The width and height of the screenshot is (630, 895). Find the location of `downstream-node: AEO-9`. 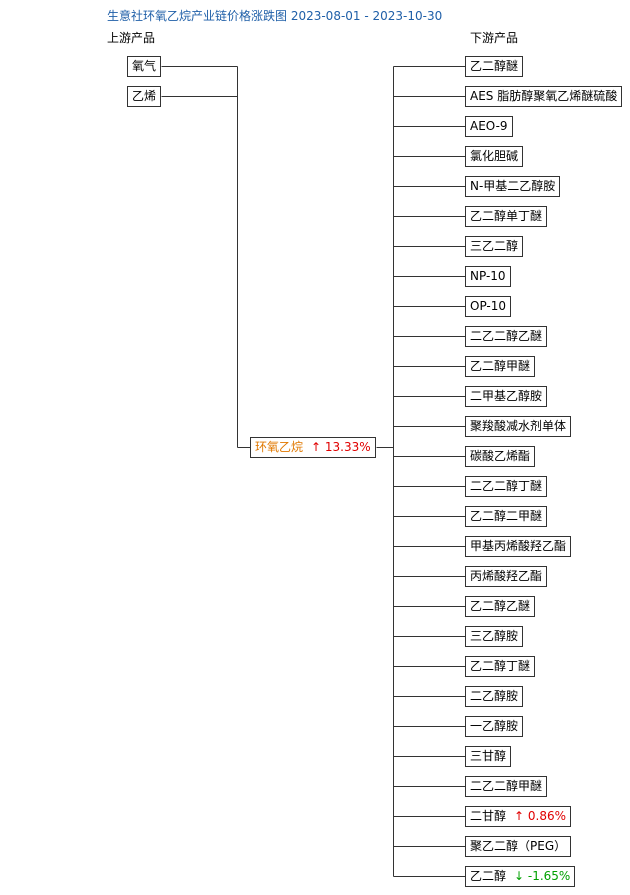

downstream-node: AEO-9 is located at coordinates (489, 126).